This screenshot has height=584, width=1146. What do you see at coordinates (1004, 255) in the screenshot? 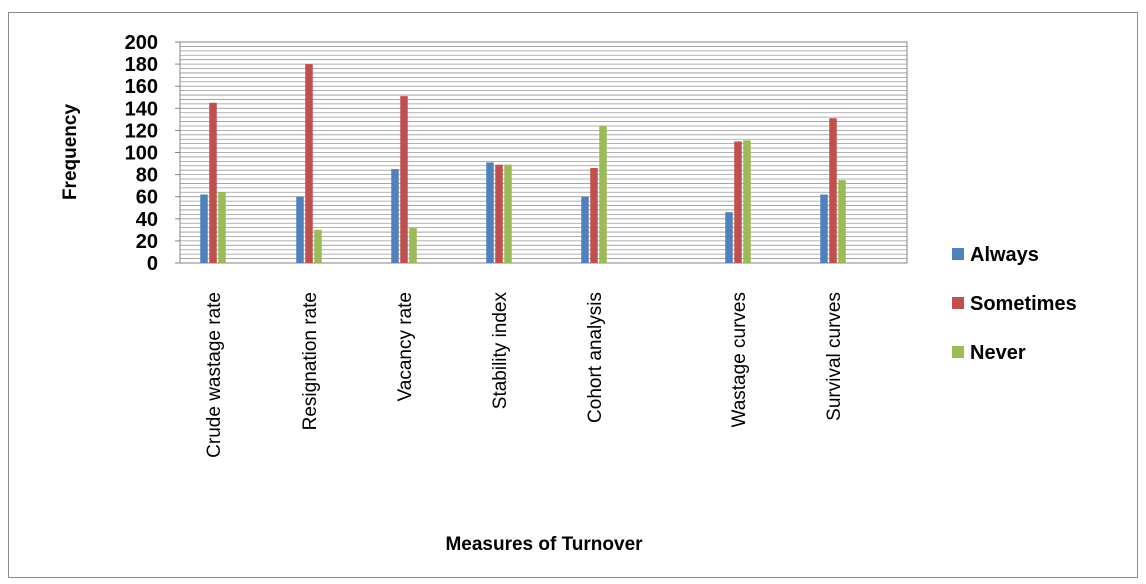
I see `legend-label-always: Always` at bounding box center [1004, 255].